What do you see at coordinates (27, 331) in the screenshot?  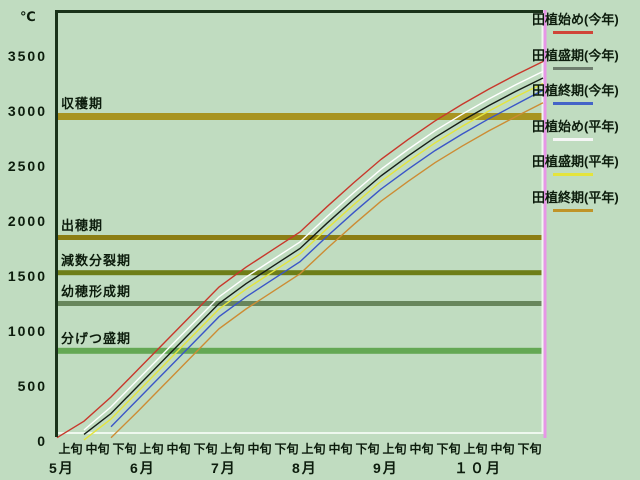 I see `y-tick-label-1000: 1000` at bounding box center [27, 331].